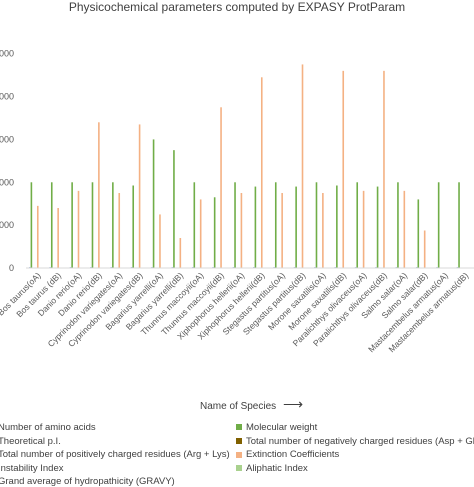 This screenshot has height=487, width=474. What do you see at coordinates (281, 427) in the screenshot?
I see `legend-label: Molecular weight` at bounding box center [281, 427].